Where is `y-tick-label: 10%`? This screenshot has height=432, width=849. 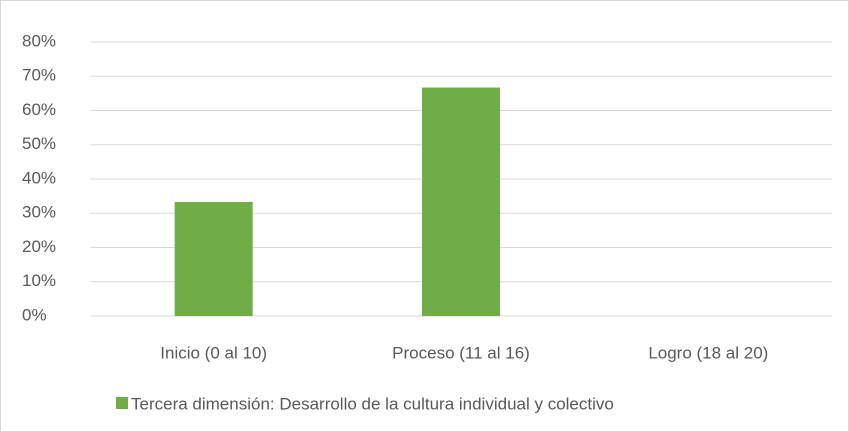
y-tick-label: 10% is located at coordinates (39, 280).